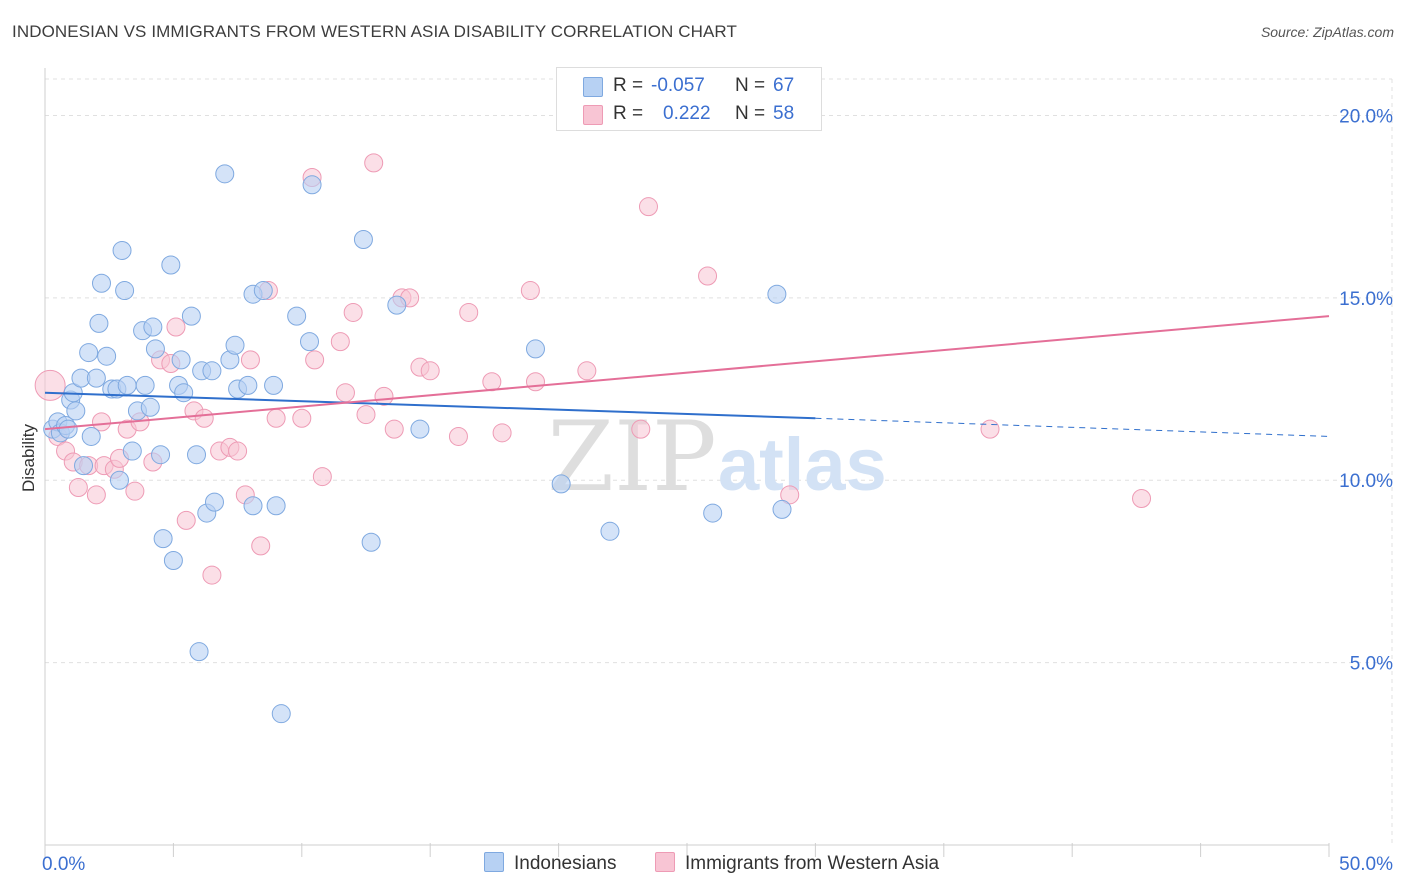 The width and height of the screenshot is (1406, 892). Describe the element at coordinates (1366, 116) in the screenshot. I see `y-tick-label: 20.0%` at that location.